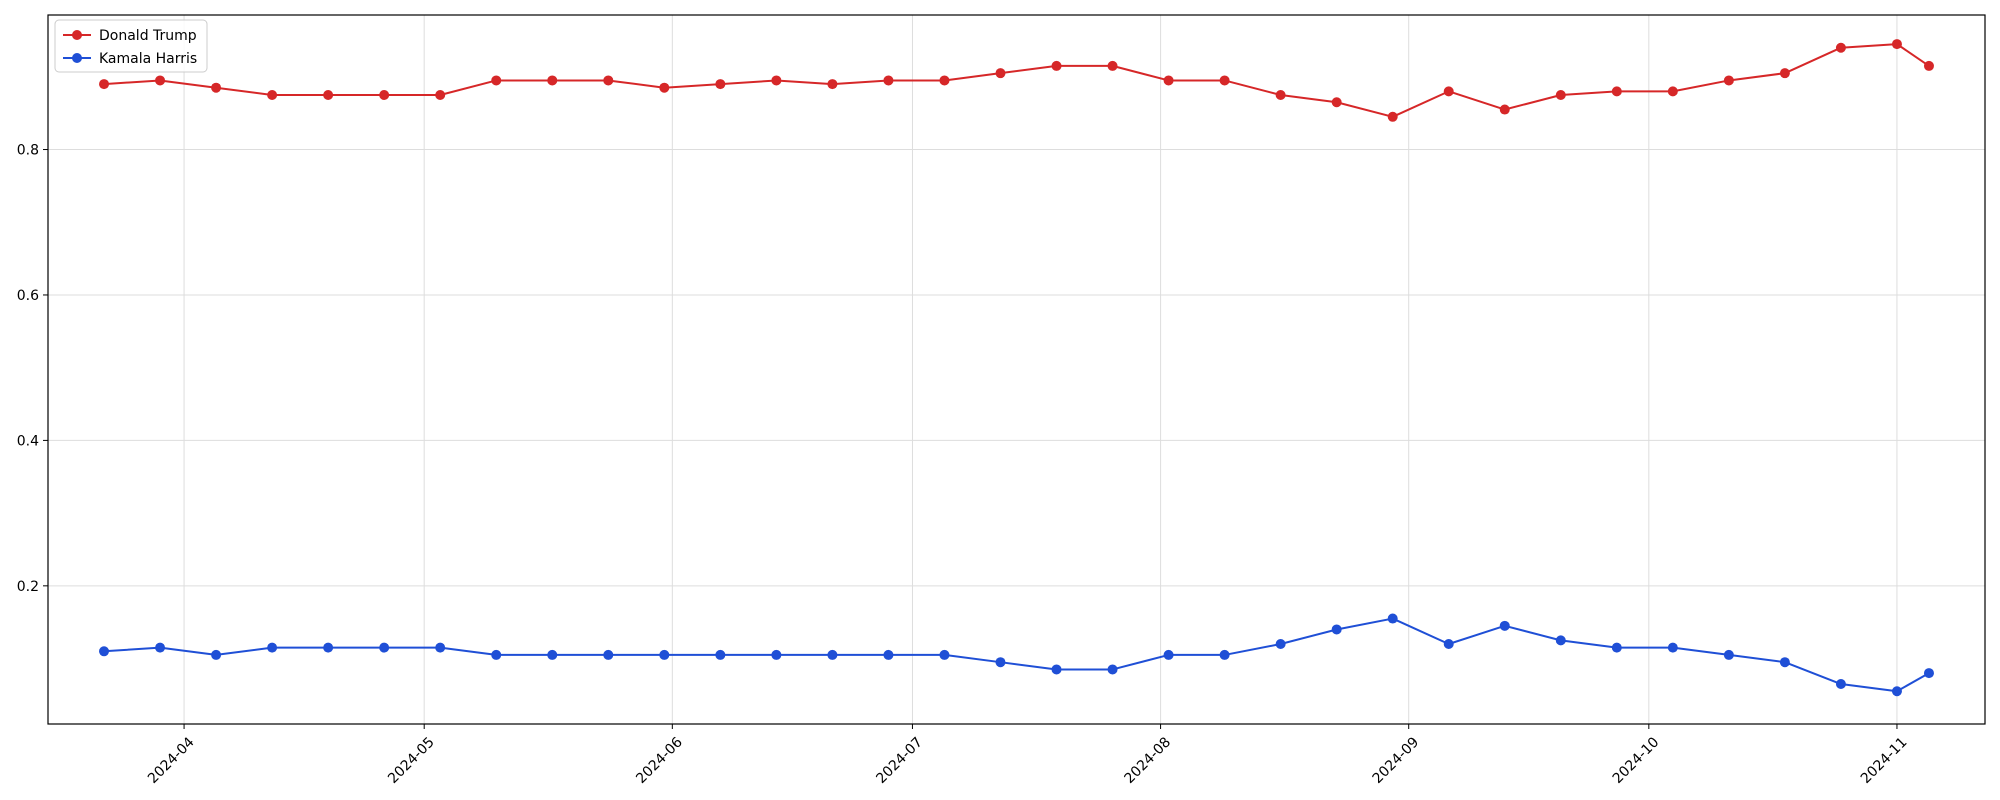 This screenshot has width=2000, height=800. I want to click on legend-entry: Donald Trump, so click(130, 36).